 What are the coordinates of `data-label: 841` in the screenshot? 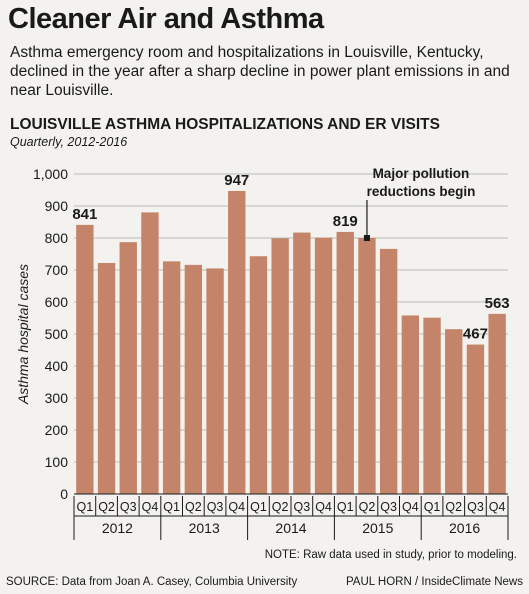 It's located at (84, 214).